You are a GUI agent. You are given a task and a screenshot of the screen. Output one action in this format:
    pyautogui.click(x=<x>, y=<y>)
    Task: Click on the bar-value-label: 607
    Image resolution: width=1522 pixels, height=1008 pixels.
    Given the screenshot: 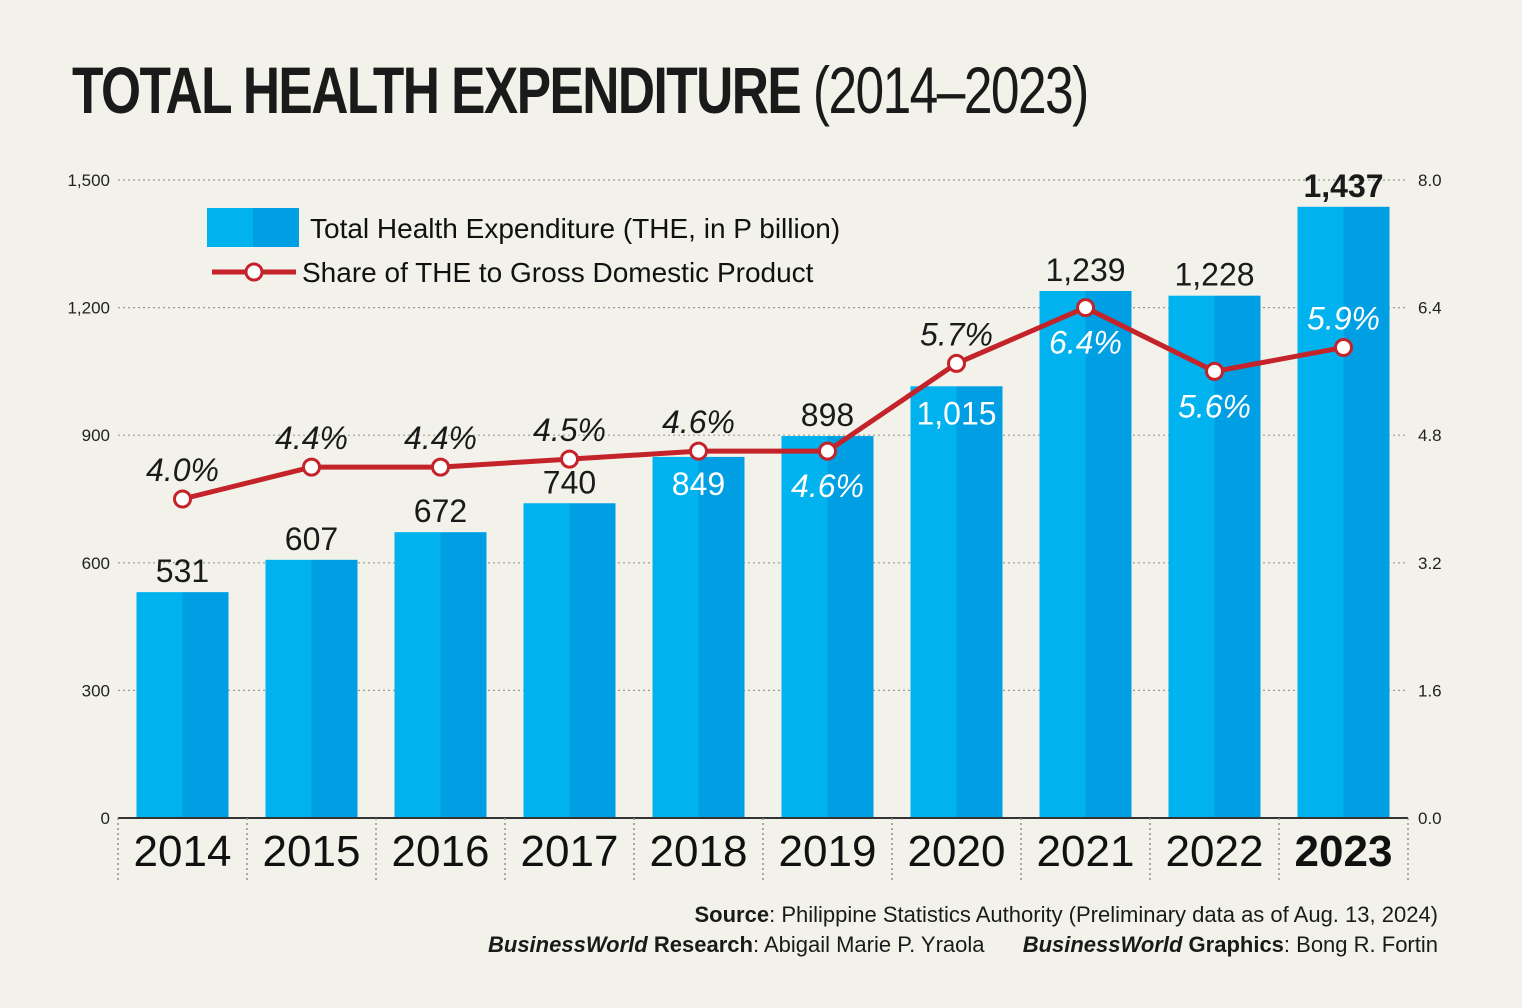 What is the action you would take?
    pyautogui.click(x=311, y=539)
    